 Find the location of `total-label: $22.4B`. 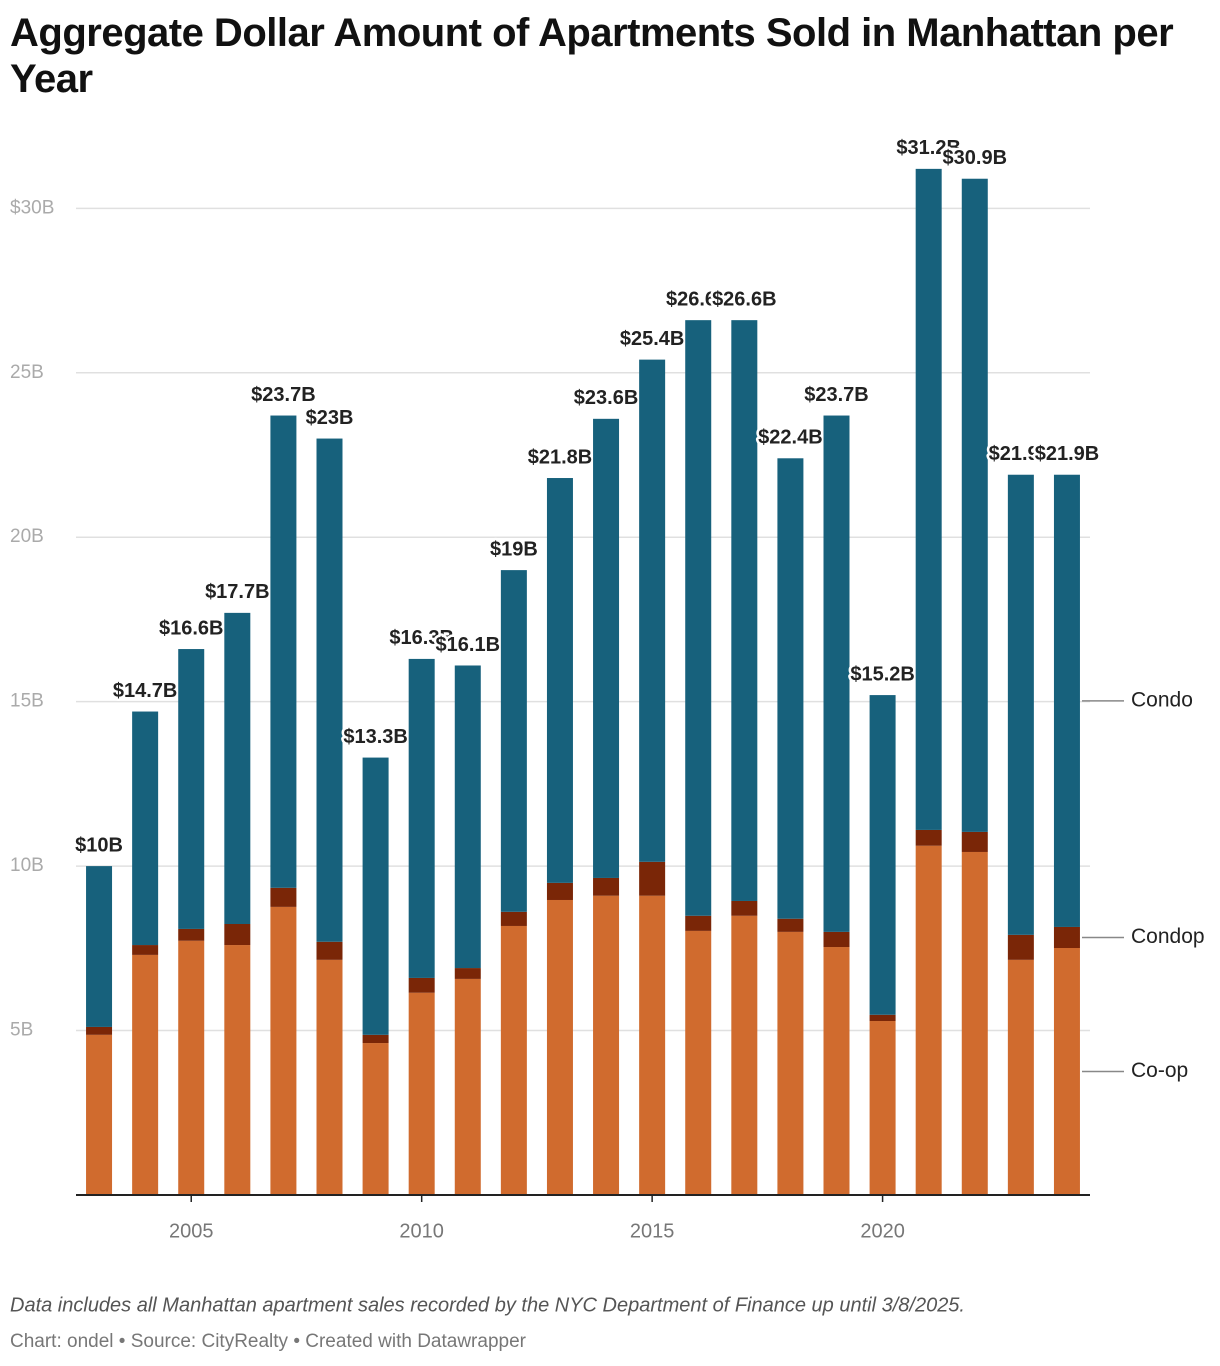

total-label: $22.4B is located at coordinates (790, 438).